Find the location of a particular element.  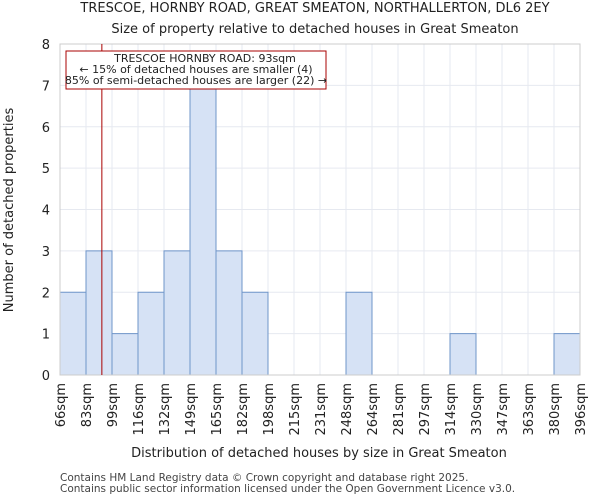

x-tick-396sqm: 396sqm is located at coordinates (581, 409).